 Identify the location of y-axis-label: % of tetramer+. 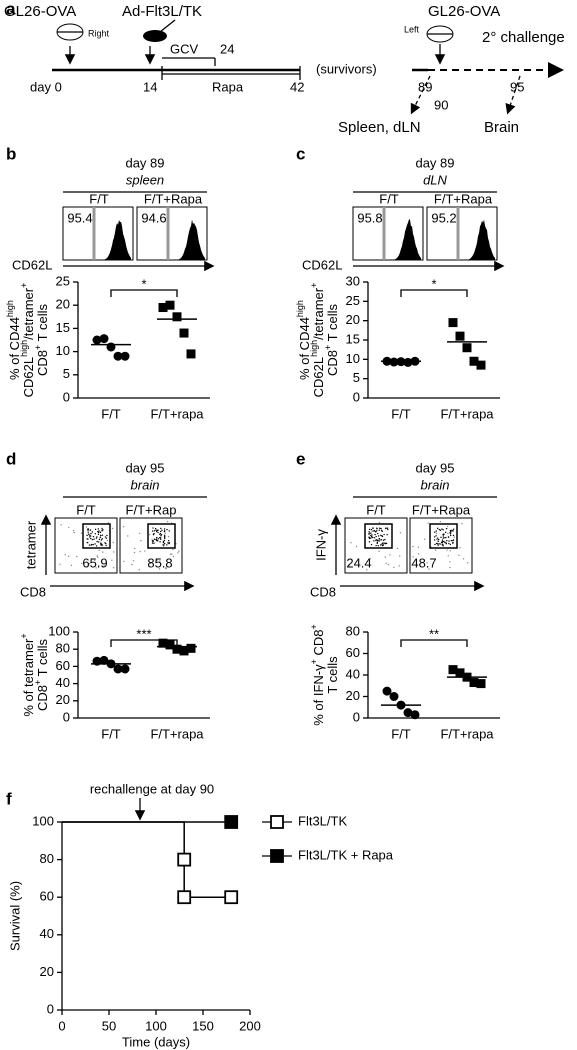
(27, 674).